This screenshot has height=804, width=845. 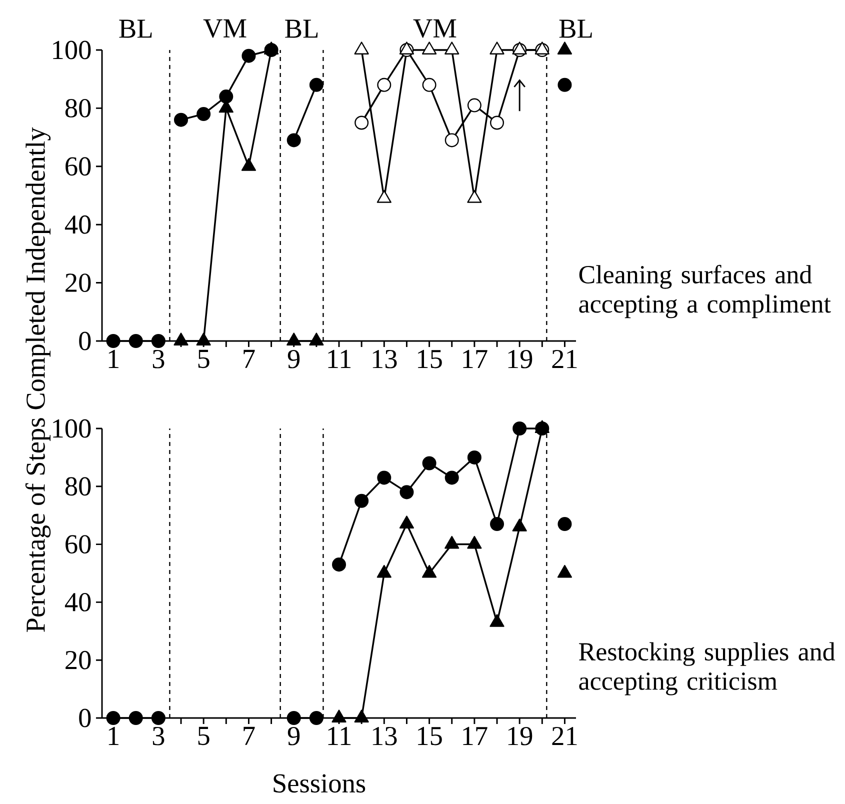 What do you see at coordinates (705, 291) in the screenshot?
I see `text: Cleaning surfaces and accepting a compliment` at bounding box center [705, 291].